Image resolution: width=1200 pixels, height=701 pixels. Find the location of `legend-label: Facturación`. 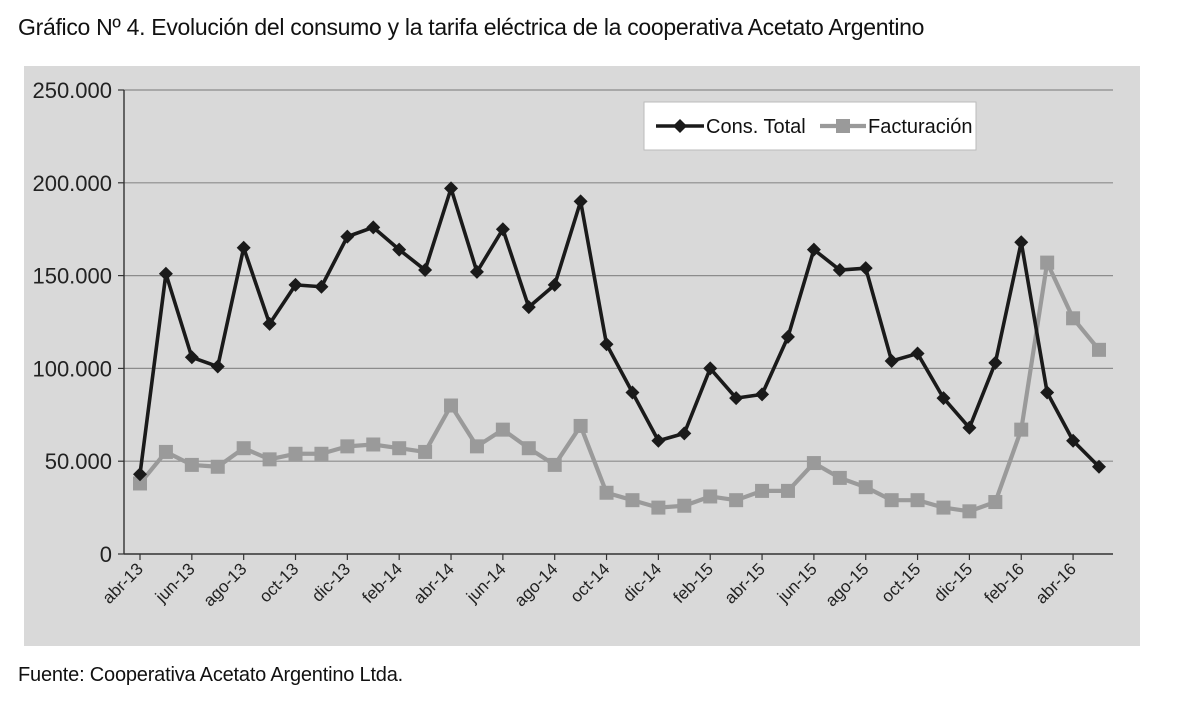

legend-label: Facturación is located at coordinates (920, 127).